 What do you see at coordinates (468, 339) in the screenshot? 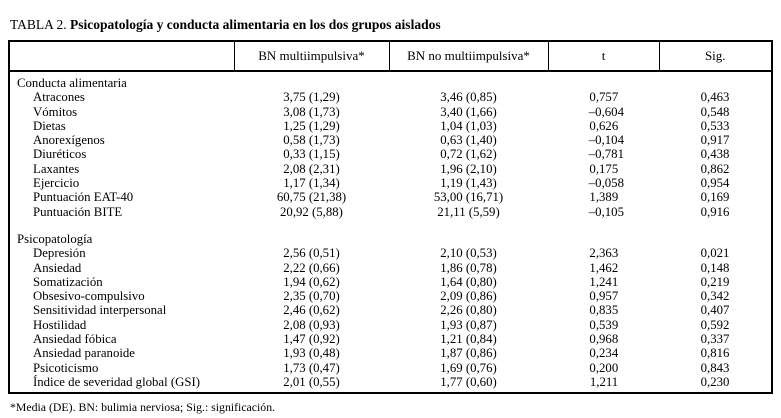
I see `mean-sd-cell-group2: 1,21 (0,84)` at bounding box center [468, 339].